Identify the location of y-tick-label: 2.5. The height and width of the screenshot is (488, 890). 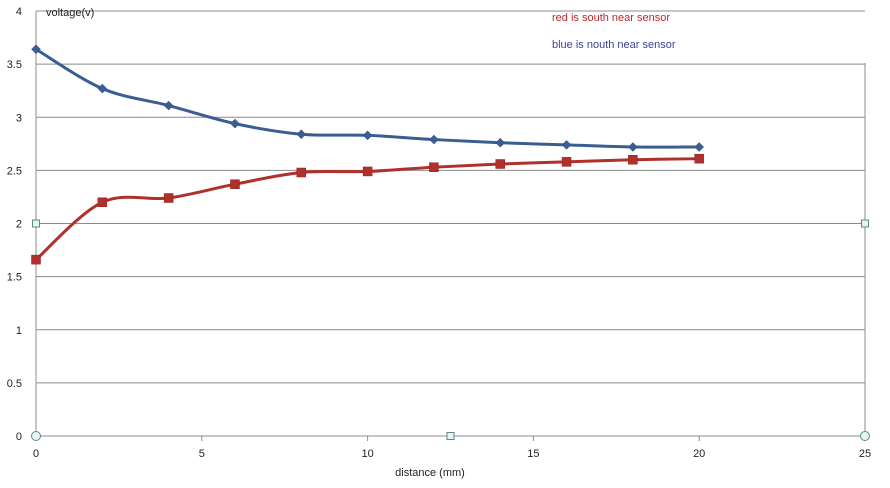
(14, 171).